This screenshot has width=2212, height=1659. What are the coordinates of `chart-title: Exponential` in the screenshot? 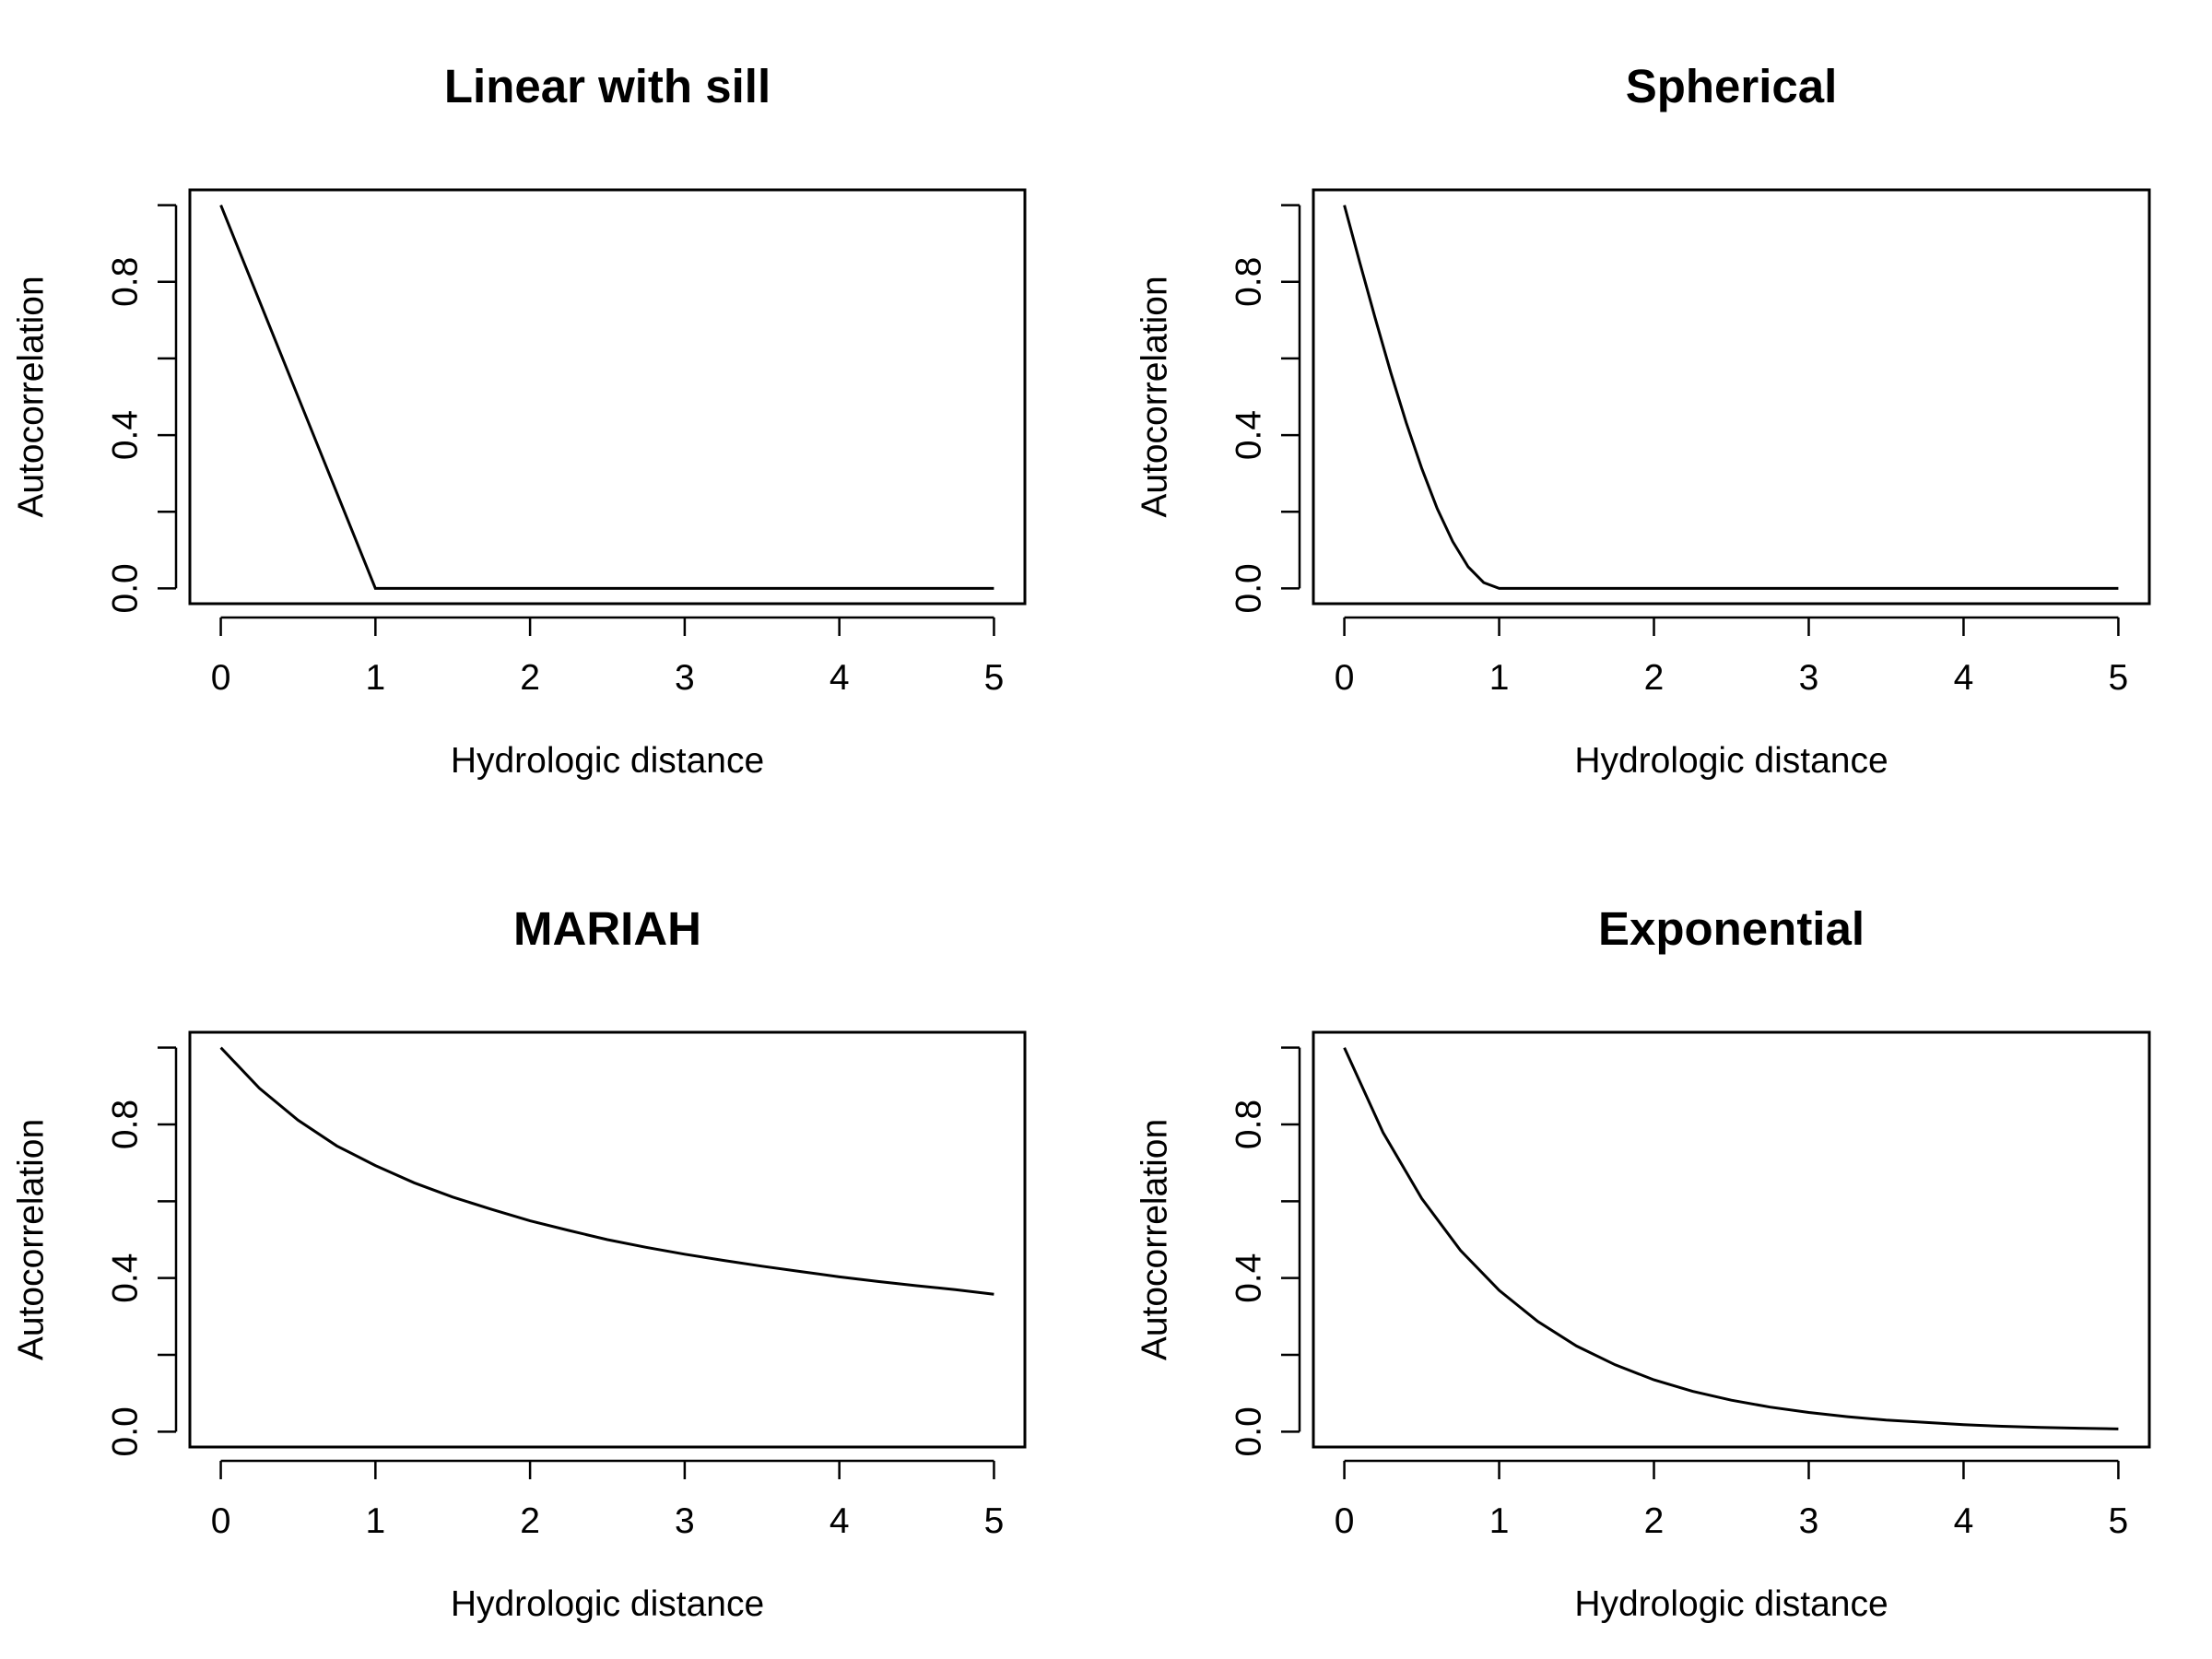 It's located at (1731, 928).